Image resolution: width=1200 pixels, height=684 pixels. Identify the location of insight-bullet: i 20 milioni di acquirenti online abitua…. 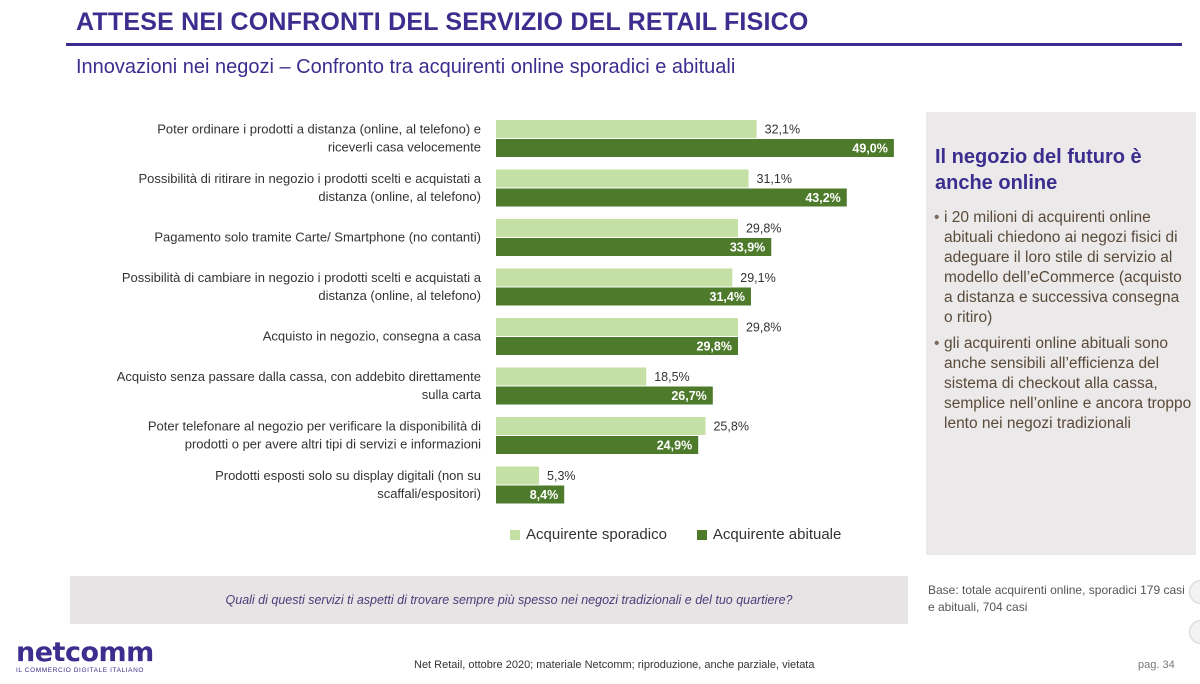
(1063, 268).